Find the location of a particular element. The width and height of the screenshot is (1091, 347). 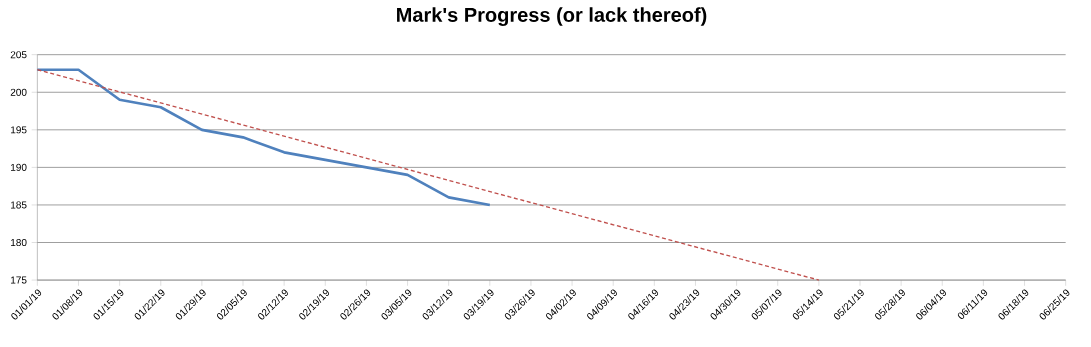

y-tick-label: 190 is located at coordinates (19, 167).